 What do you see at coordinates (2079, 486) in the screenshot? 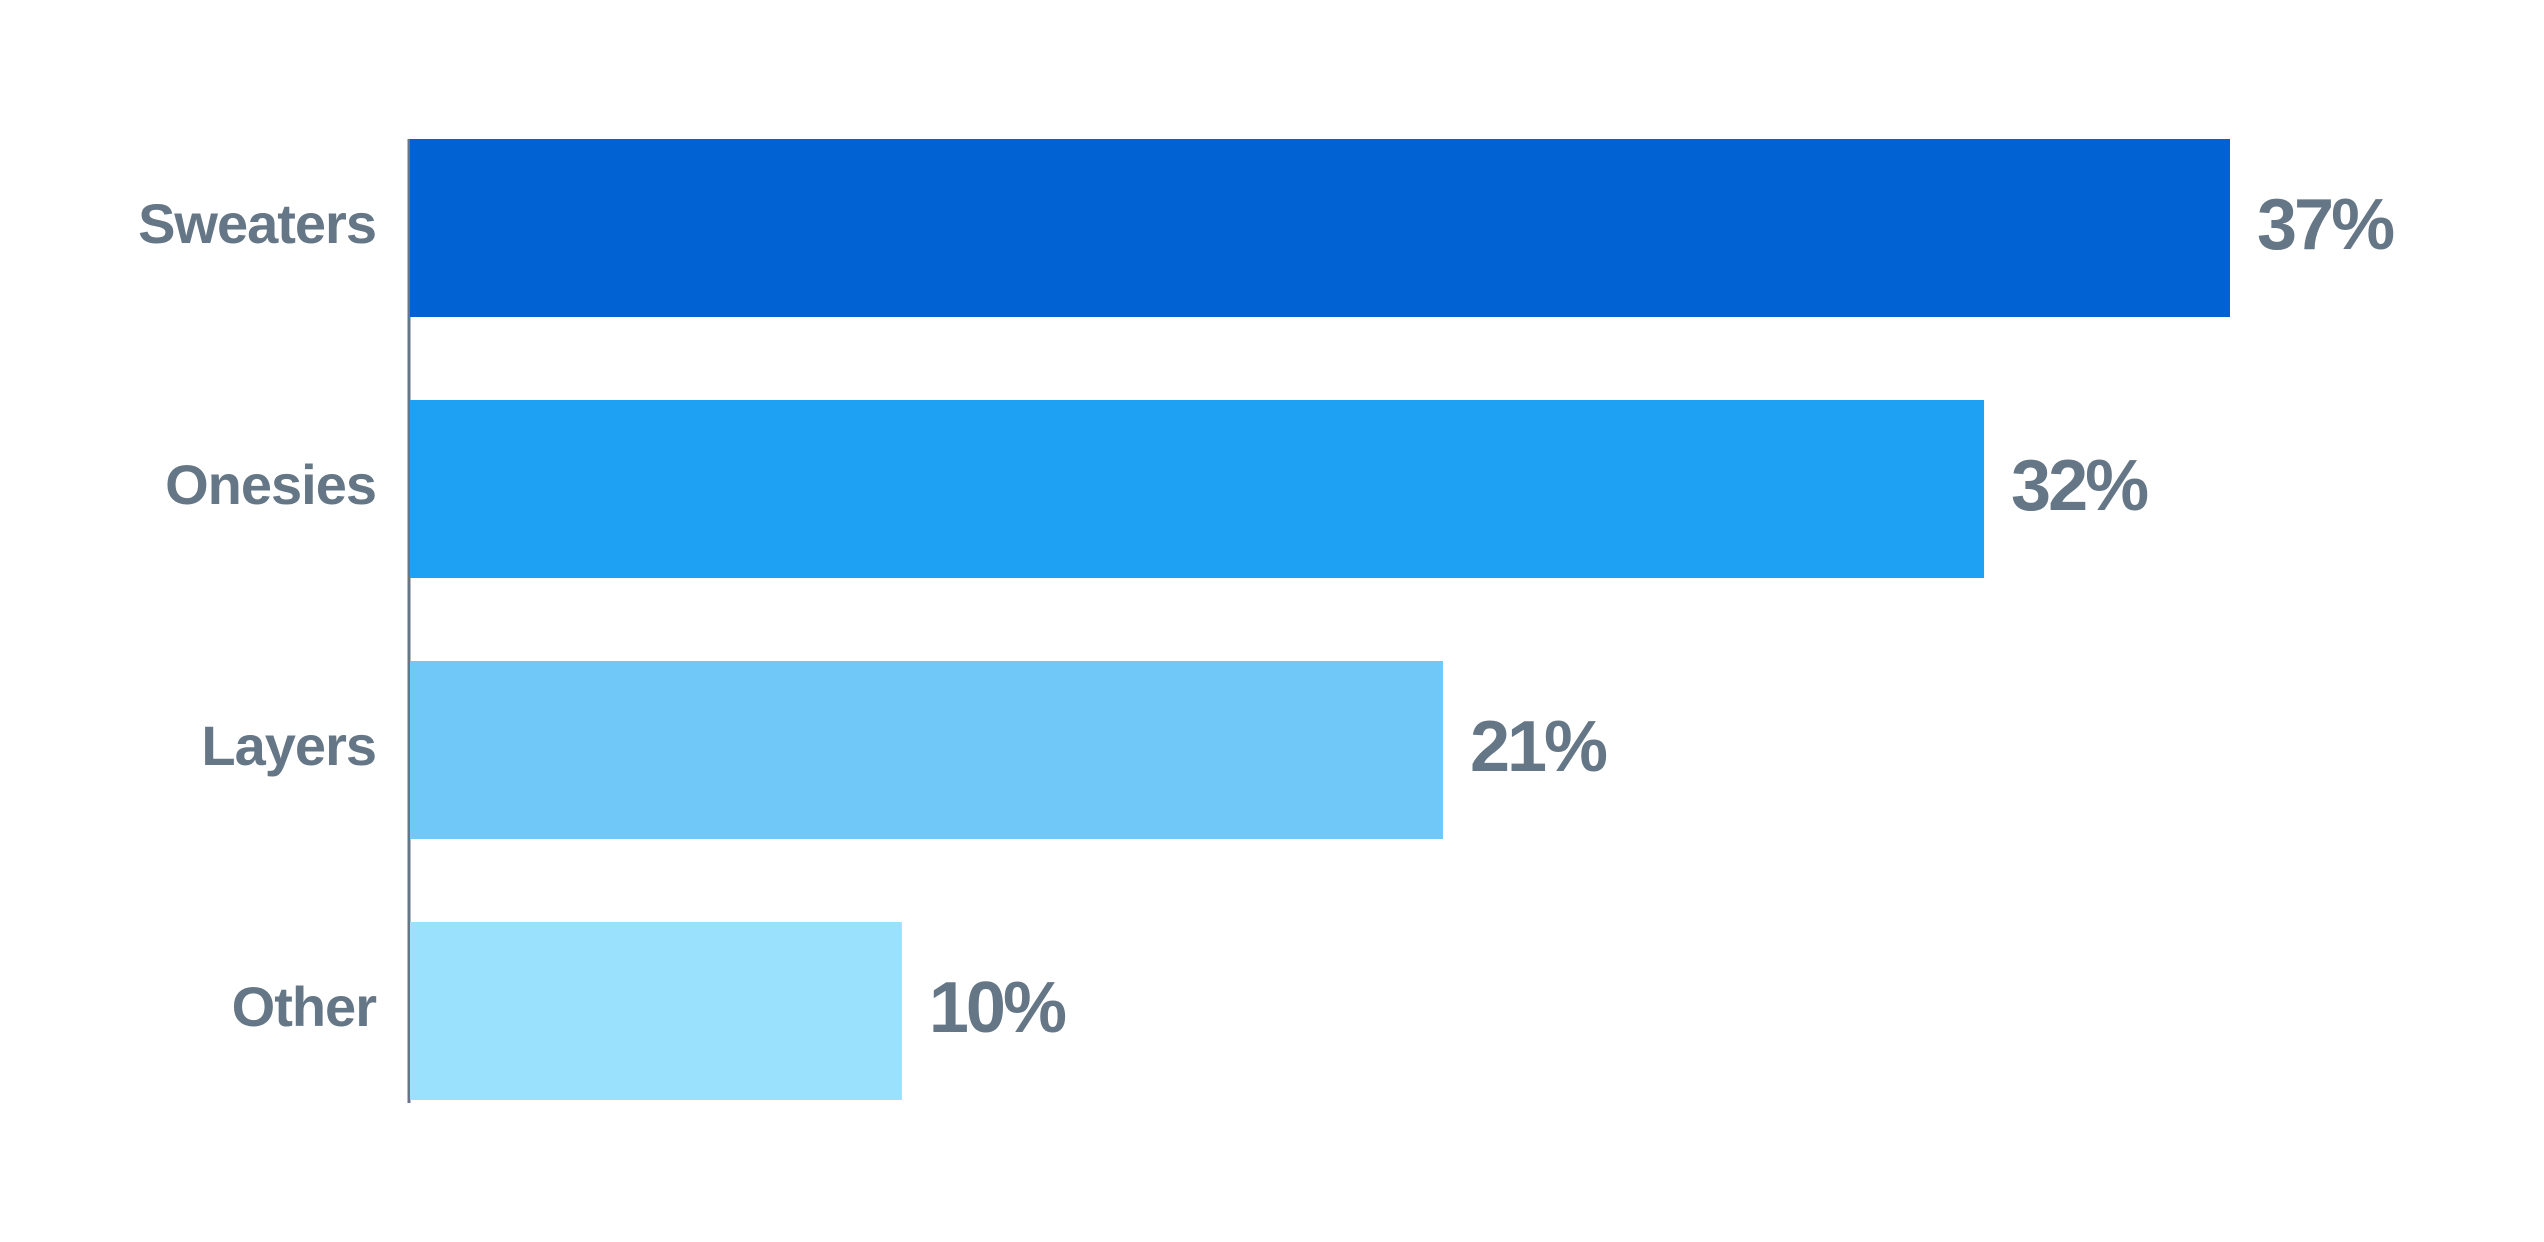
I see `value-label: 32%` at bounding box center [2079, 486].